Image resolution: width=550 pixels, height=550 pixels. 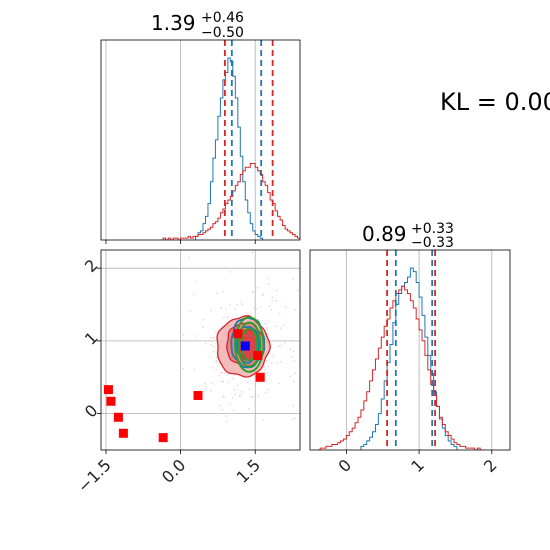 What do you see at coordinates (169, 475) in the screenshot?
I see `x-tick-labels: −1.5 0.0 1.5` at bounding box center [169, 475].